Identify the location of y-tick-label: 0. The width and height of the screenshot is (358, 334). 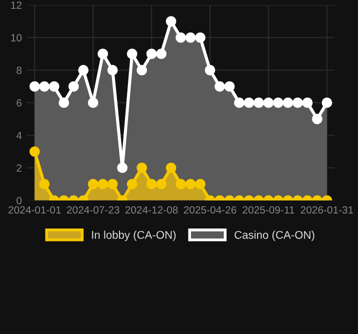
(19, 200).